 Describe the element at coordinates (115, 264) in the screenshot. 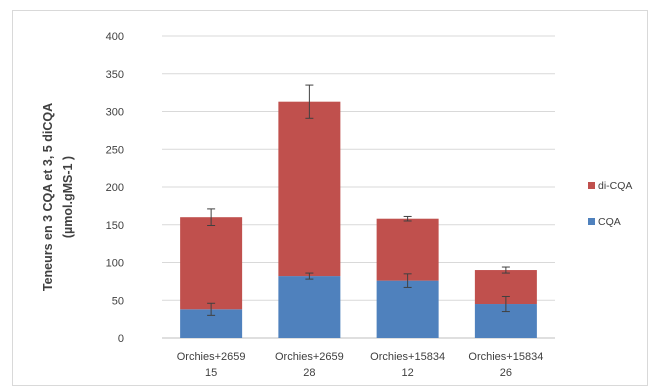

I see `y-tick-label: 100` at that location.